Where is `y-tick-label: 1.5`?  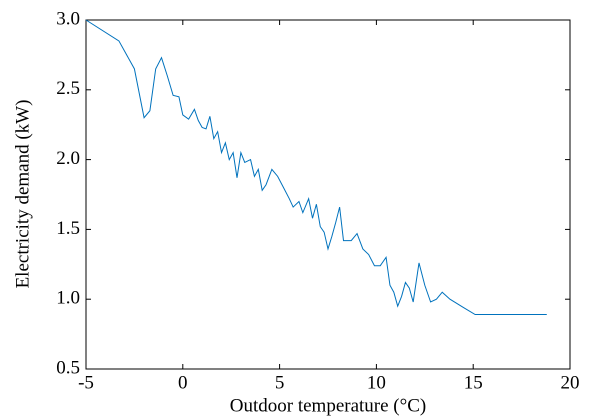 y-tick-label: 1.5 is located at coordinates (68, 228).